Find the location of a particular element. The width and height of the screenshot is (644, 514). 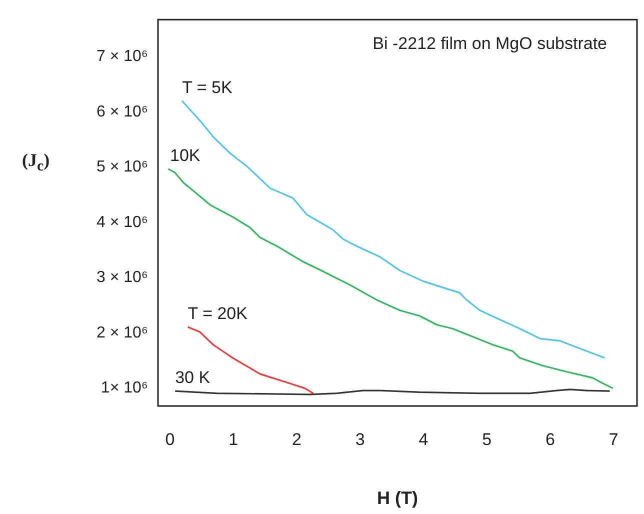

x-tick-label: 1 is located at coordinates (233, 439).